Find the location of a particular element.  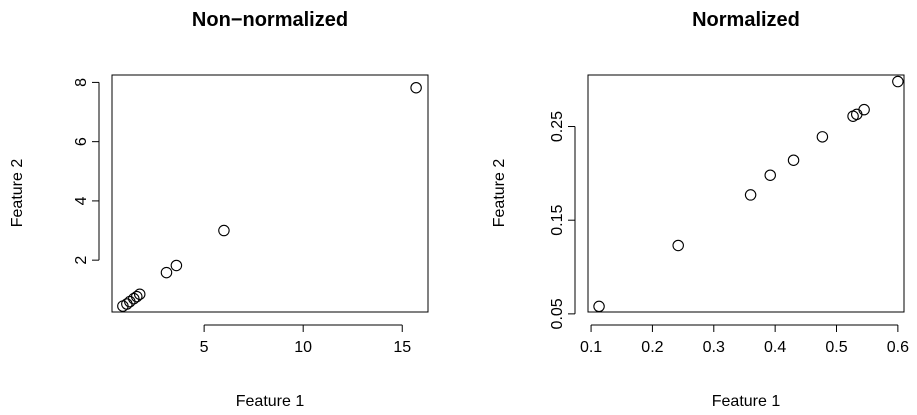

x-axis-label-1: Feature 1 is located at coordinates (270, 401).